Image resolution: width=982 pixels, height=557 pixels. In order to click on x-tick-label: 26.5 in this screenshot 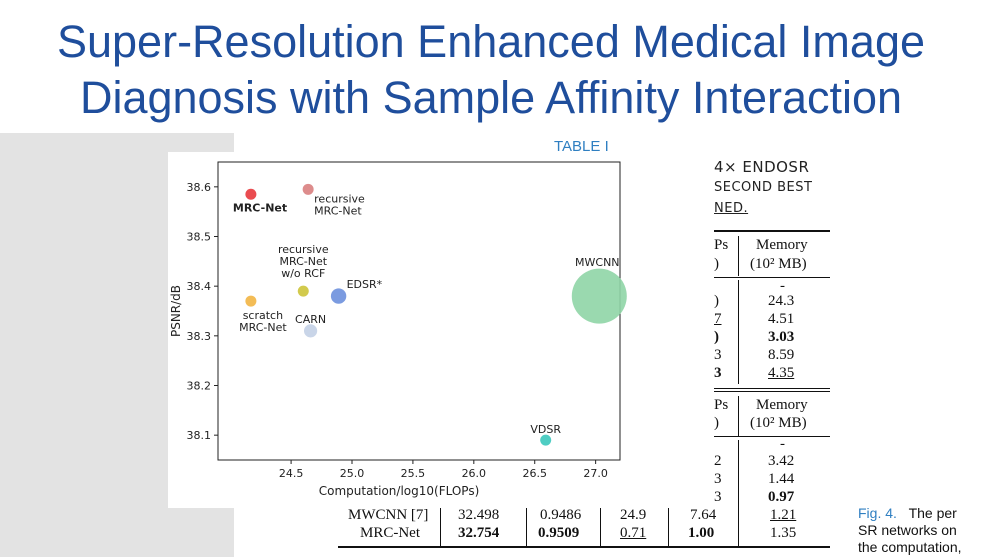, I will do `click(534, 473)`.